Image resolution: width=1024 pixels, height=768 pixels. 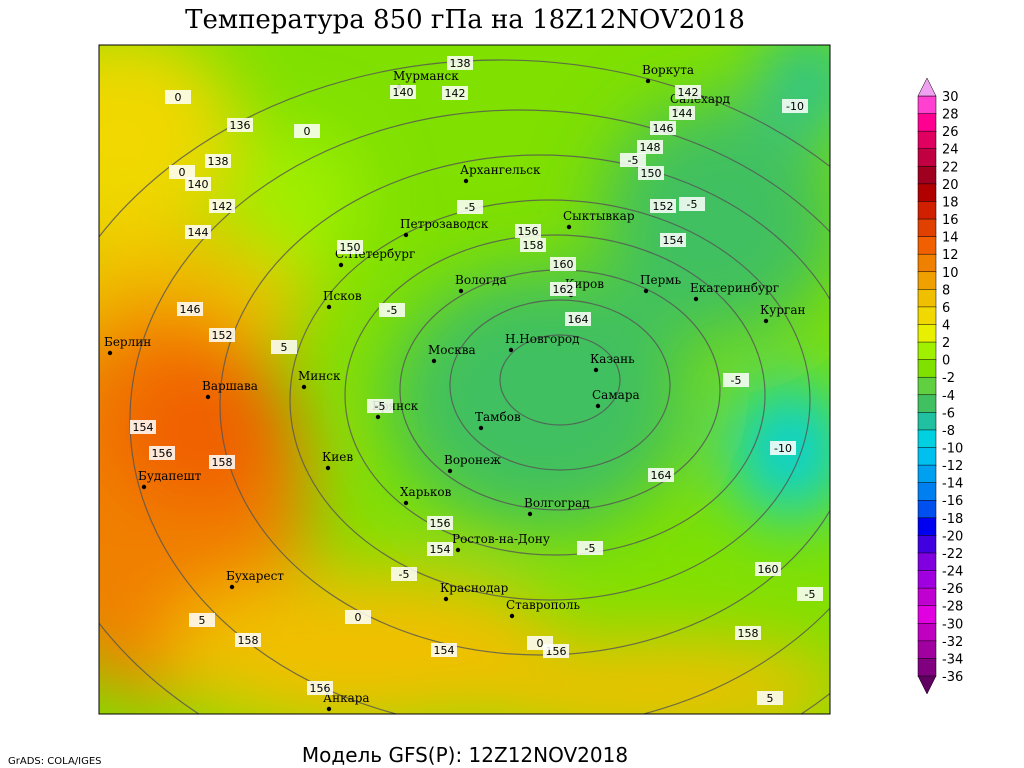 What do you see at coordinates (55, 761) in the screenshot?
I see `credit: GrADS: COLA/IGES` at bounding box center [55, 761].